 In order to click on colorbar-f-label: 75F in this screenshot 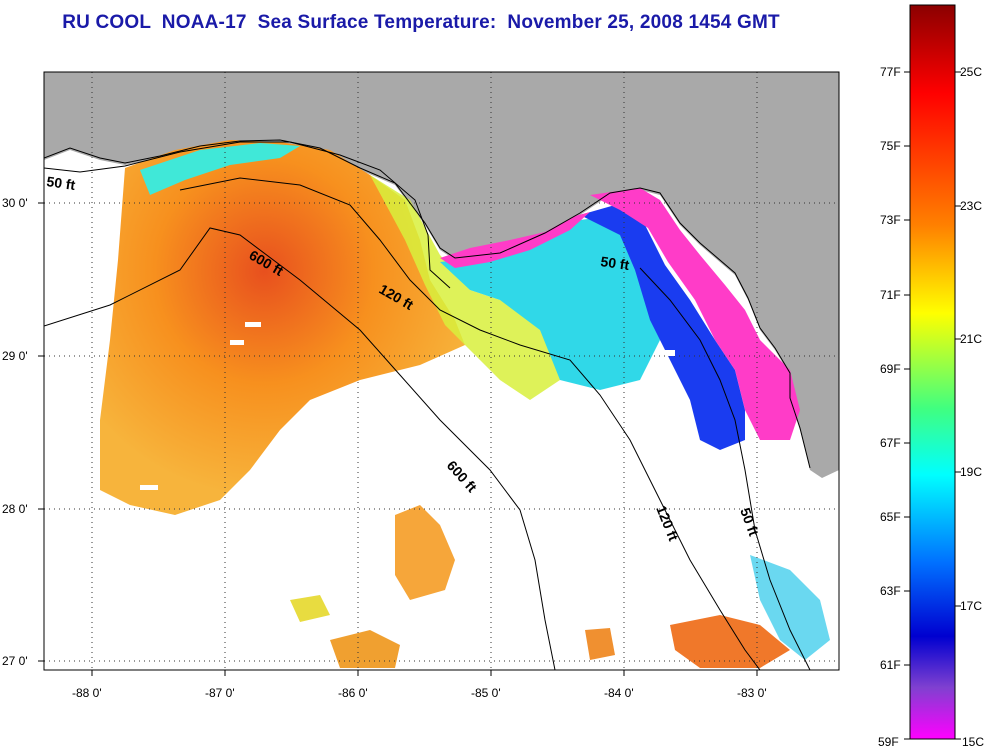, I will do `click(890, 146)`.